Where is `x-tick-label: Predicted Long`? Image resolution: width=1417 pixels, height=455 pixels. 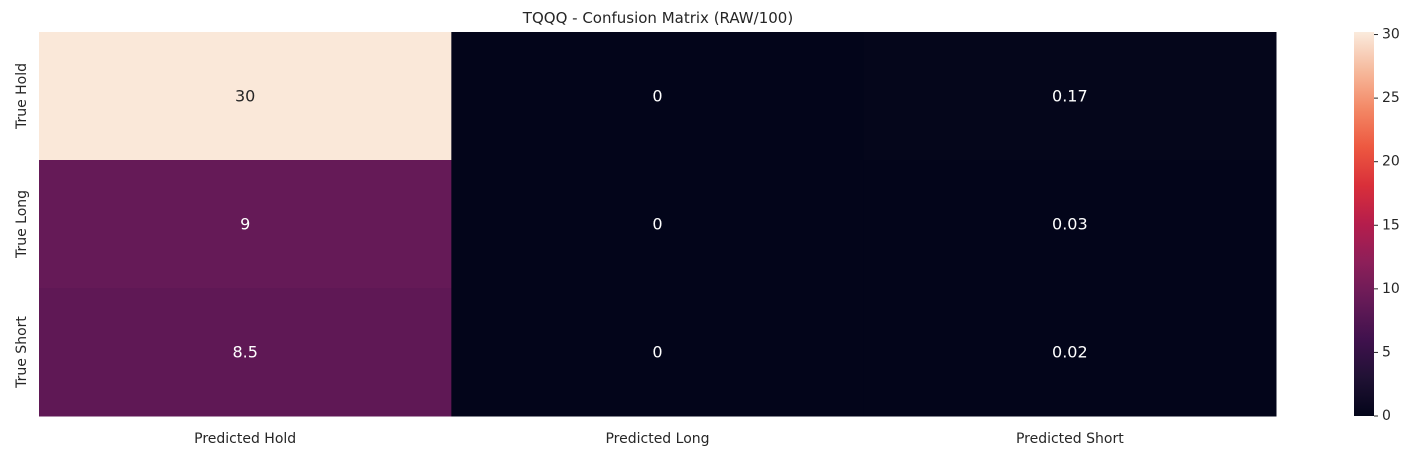 x-tick-label: Predicted Long is located at coordinates (657, 439).